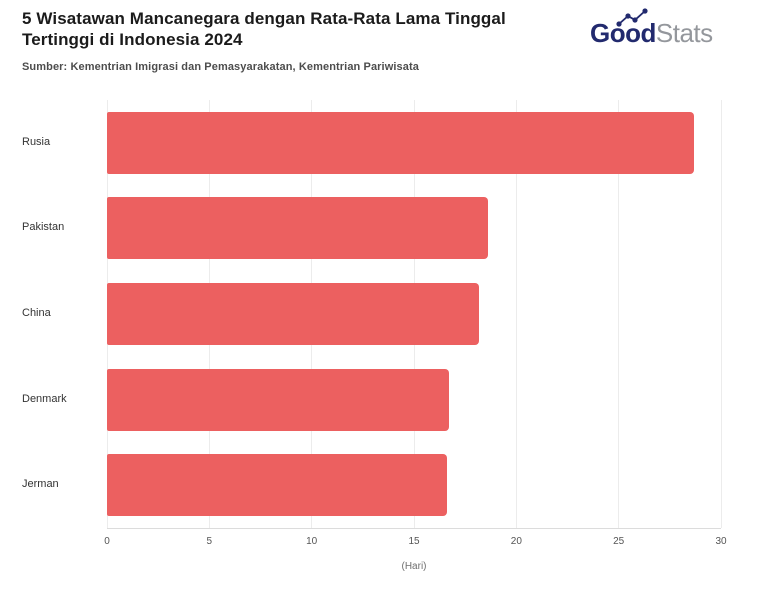  I want to click on category-label: Denmark, so click(44, 398).